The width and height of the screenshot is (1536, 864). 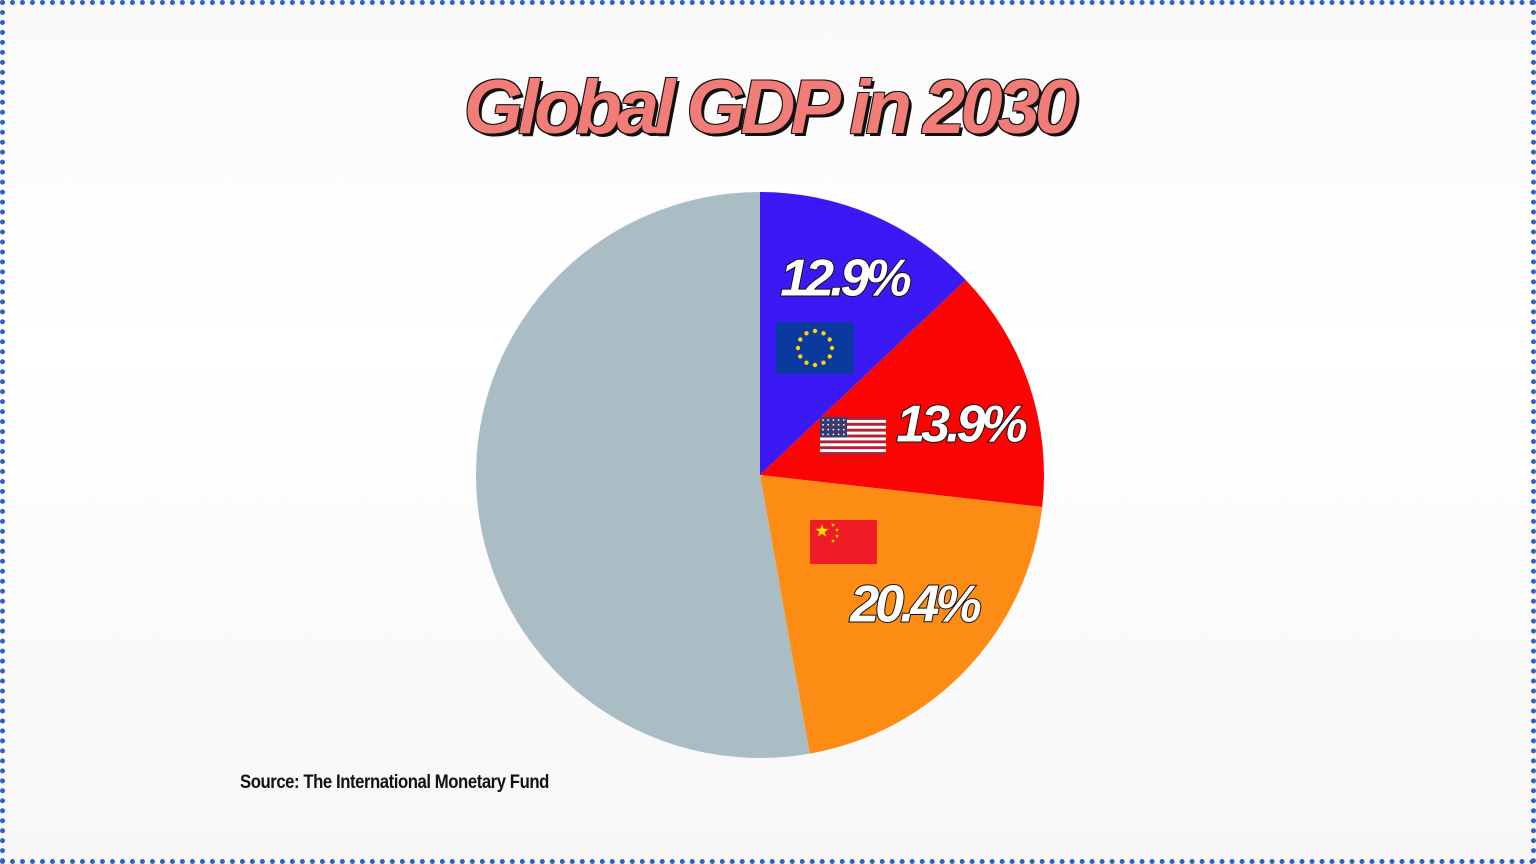 What do you see at coordinates (815, 348) in the screenshot?
I see `eu-flag-icon` at bounding box center [815, 348].